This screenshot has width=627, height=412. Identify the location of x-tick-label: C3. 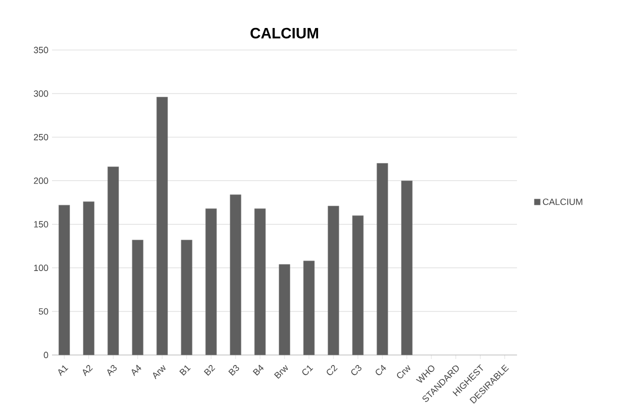
(356, 370).